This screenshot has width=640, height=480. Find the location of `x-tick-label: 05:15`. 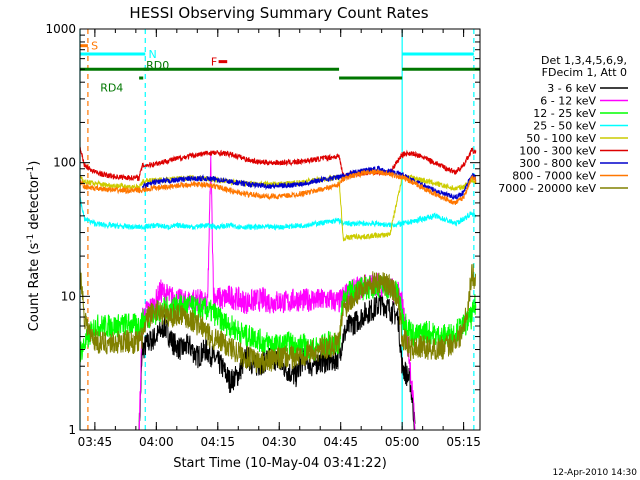

x-tick-label: 05:15 is located at coordinates (463, 442).